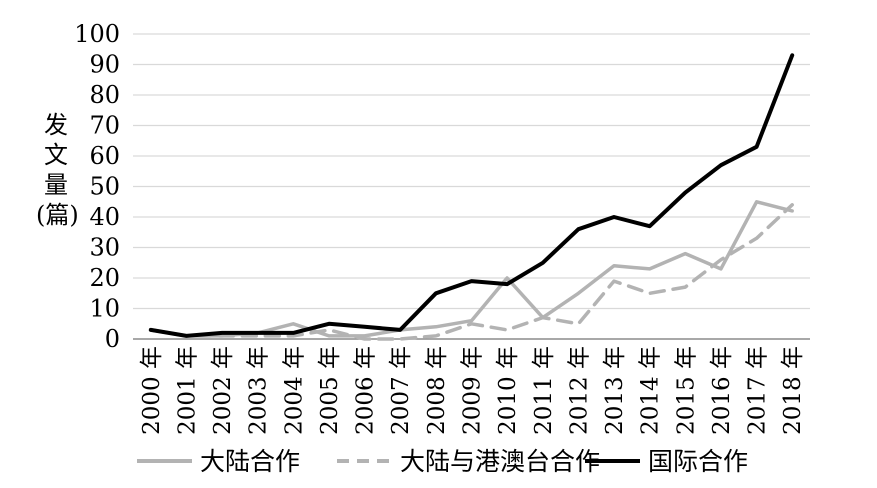 This screenshot has height=488, width=877. I want to click on x-tick-label: 2005 年, so click(330, 390).